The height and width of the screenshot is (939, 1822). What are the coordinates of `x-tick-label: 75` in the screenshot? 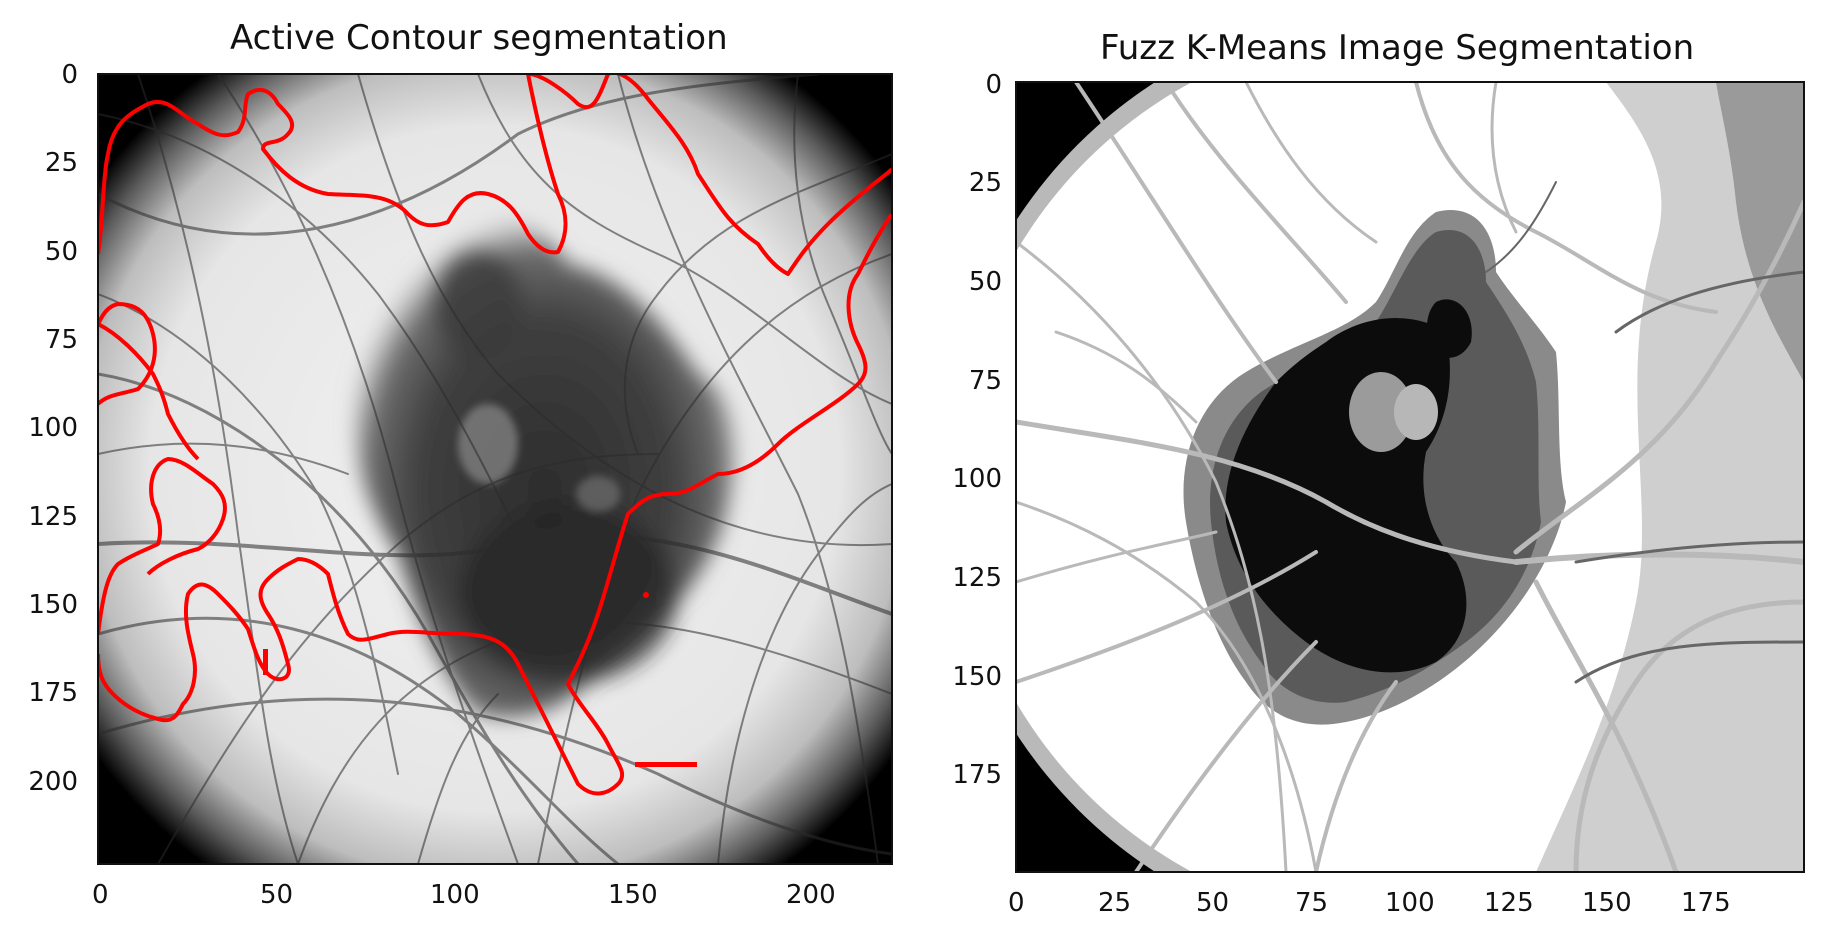 It's located at (1312, 903).